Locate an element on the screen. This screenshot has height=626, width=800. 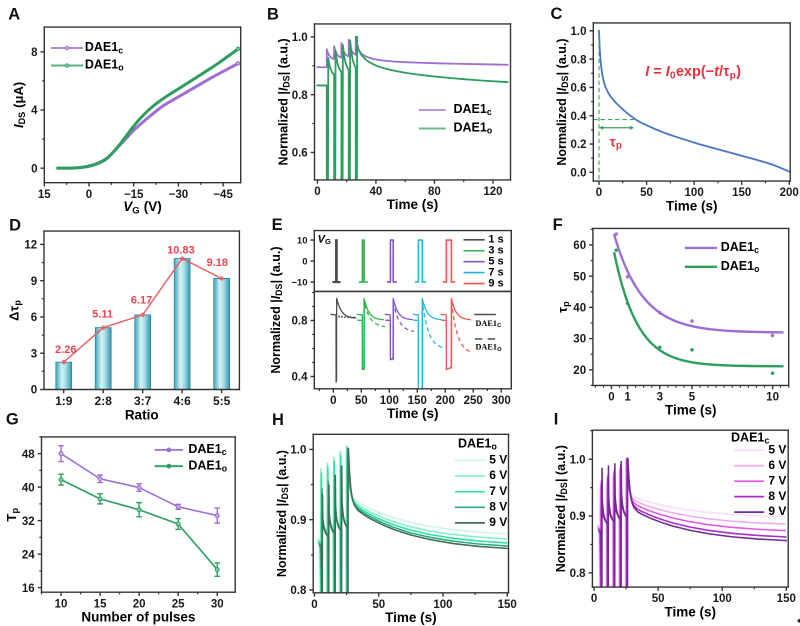
svg-text: 0.6 is located at coordinates (300, 154).